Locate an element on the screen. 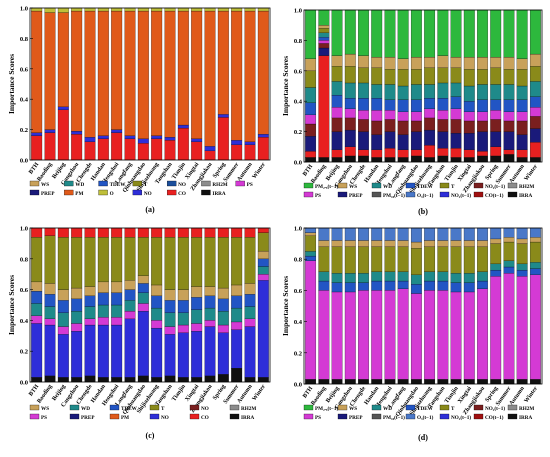  legend-label: T is located at coordinates (453, 187).